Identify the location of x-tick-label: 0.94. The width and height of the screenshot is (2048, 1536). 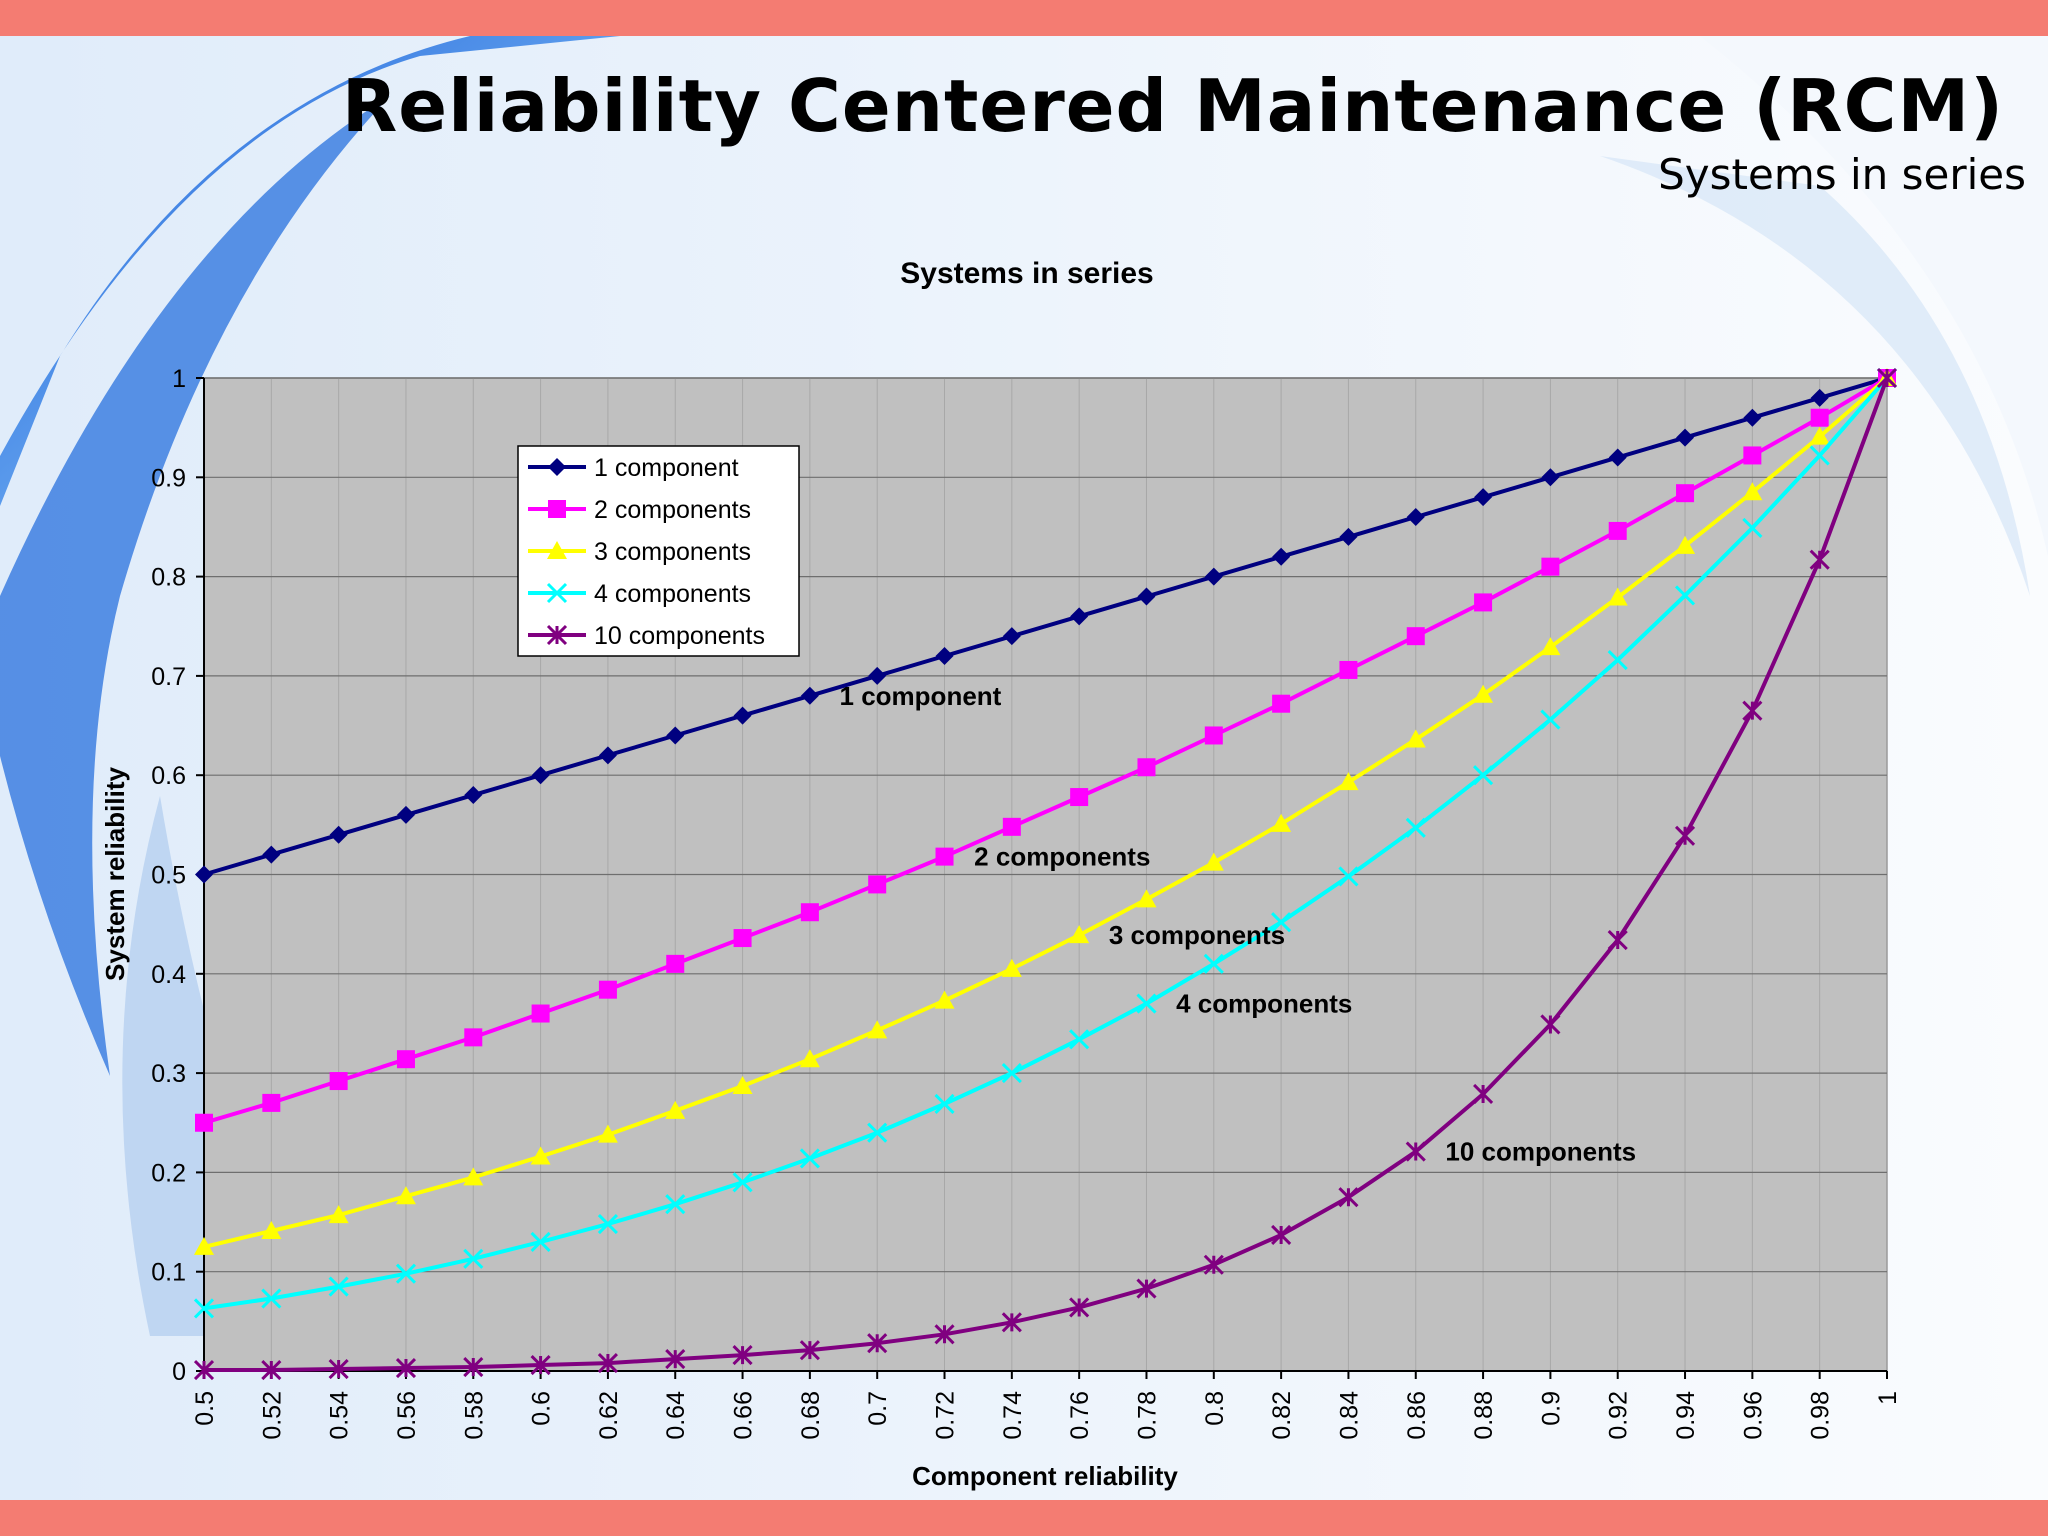
(1686, 1415).